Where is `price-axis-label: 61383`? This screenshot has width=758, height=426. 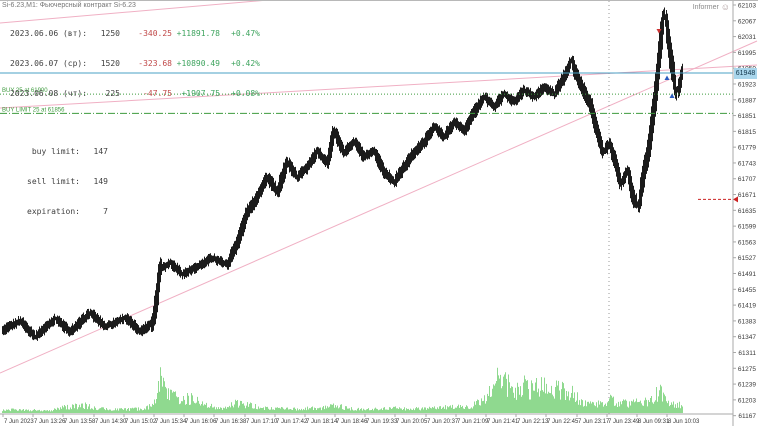 price-axis-label: 61383 is located at coordinates (747, 321).